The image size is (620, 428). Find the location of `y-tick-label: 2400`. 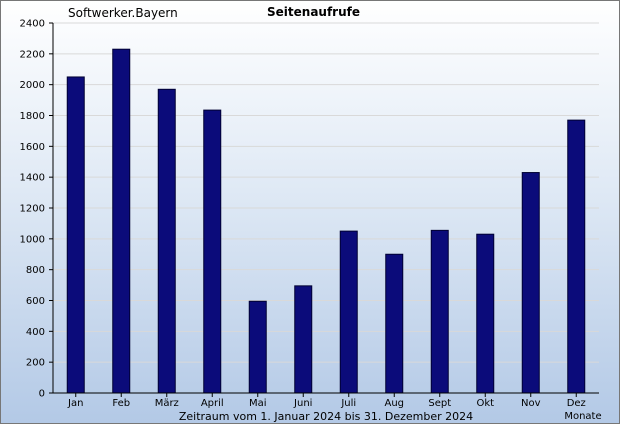

y-tick-label: 2400 is located at coordinates (32, 24).